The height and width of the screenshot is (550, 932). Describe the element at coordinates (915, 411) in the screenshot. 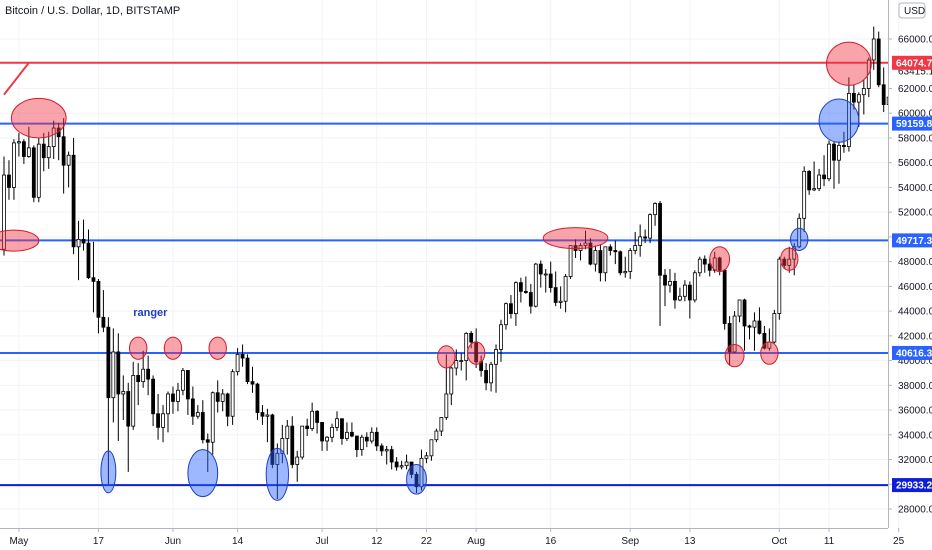

I see `price-tick-label: 36000.00` at that location.